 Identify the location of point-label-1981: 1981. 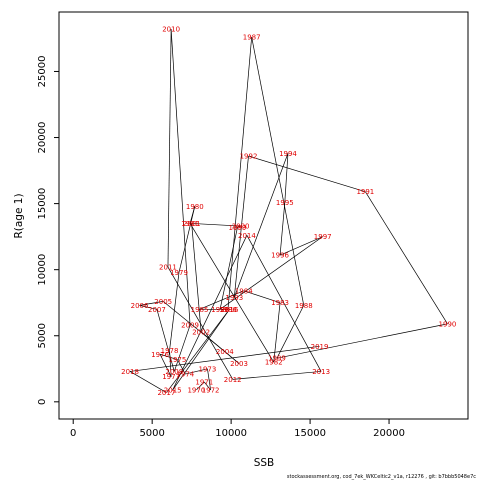
(190, 224).